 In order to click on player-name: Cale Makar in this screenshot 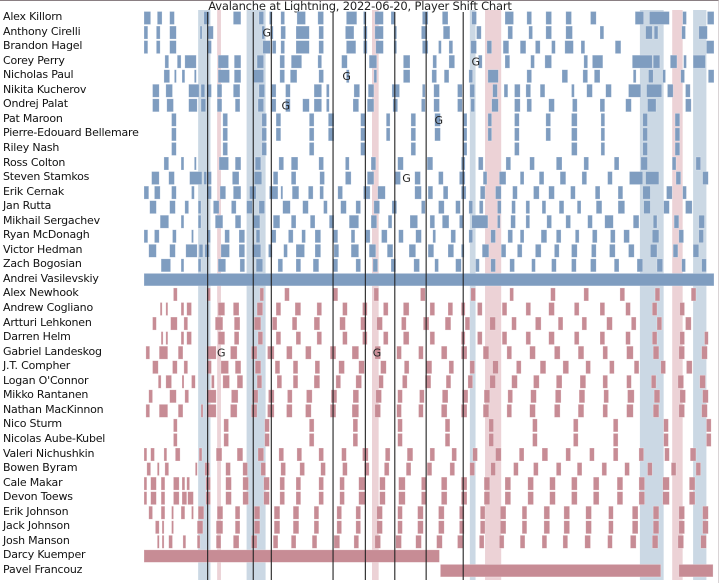, I will do `click(33, 482)`.